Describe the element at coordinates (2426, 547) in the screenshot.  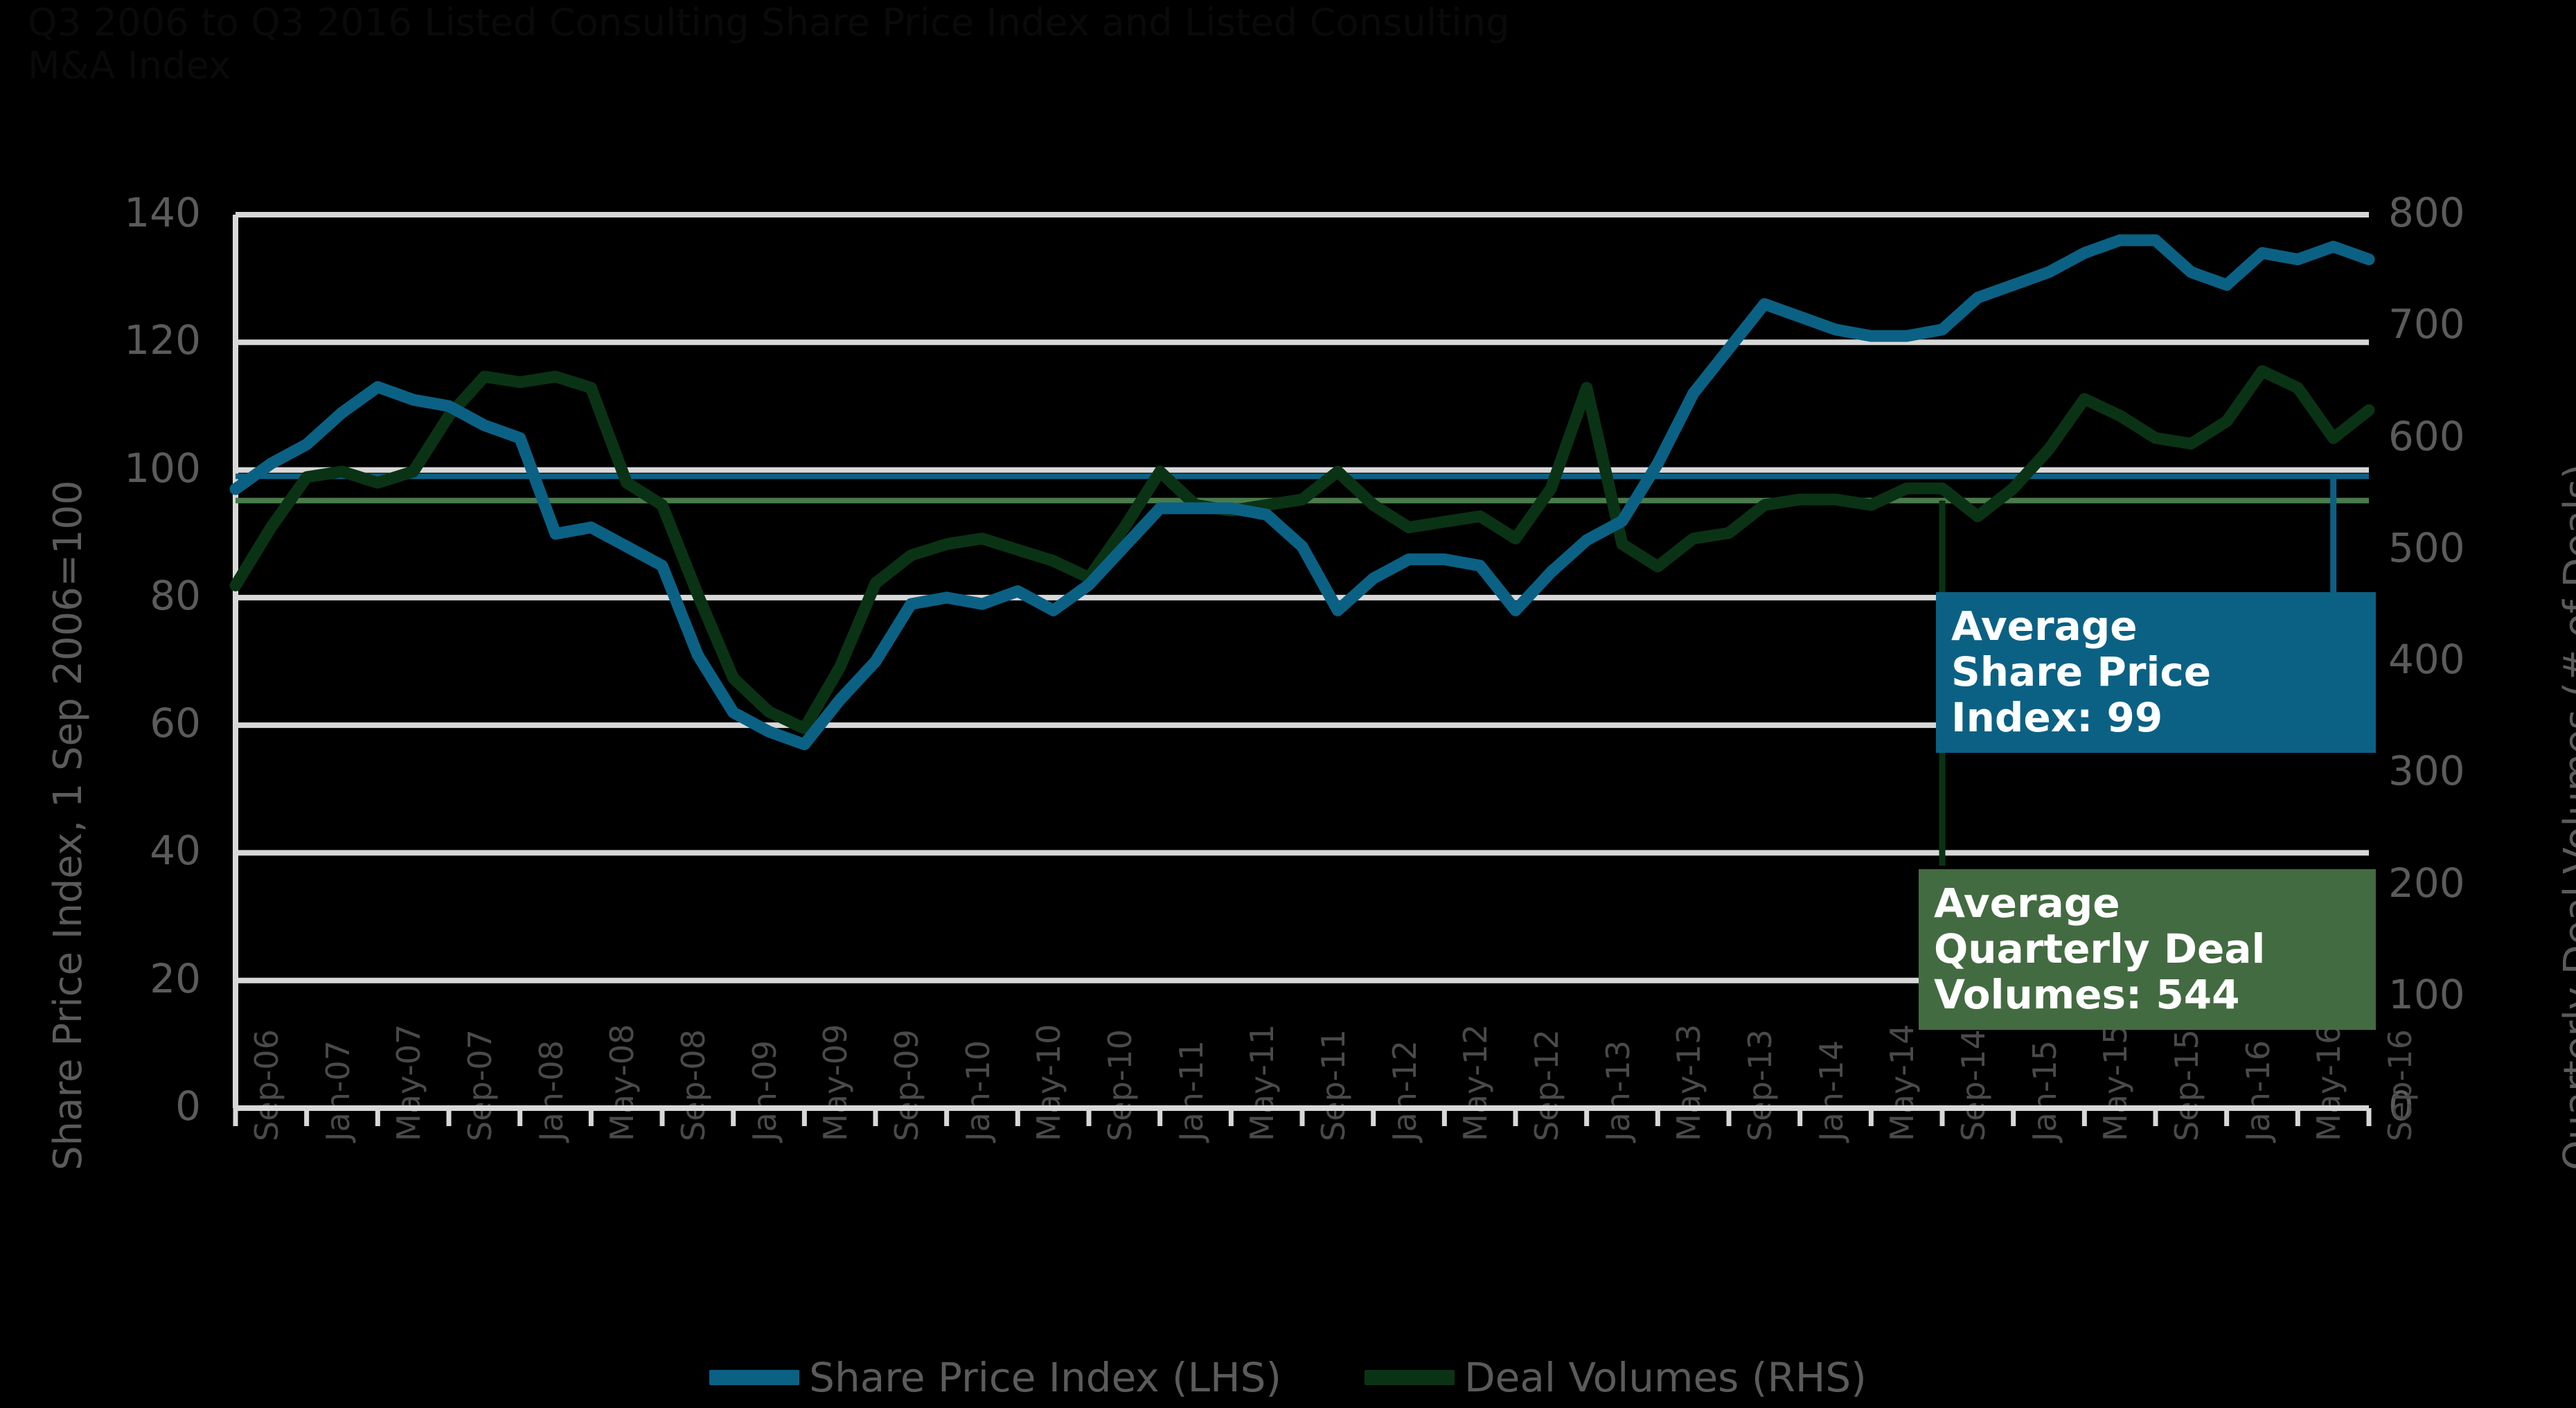
I see `right-axis-tick-label: 500` at that location.